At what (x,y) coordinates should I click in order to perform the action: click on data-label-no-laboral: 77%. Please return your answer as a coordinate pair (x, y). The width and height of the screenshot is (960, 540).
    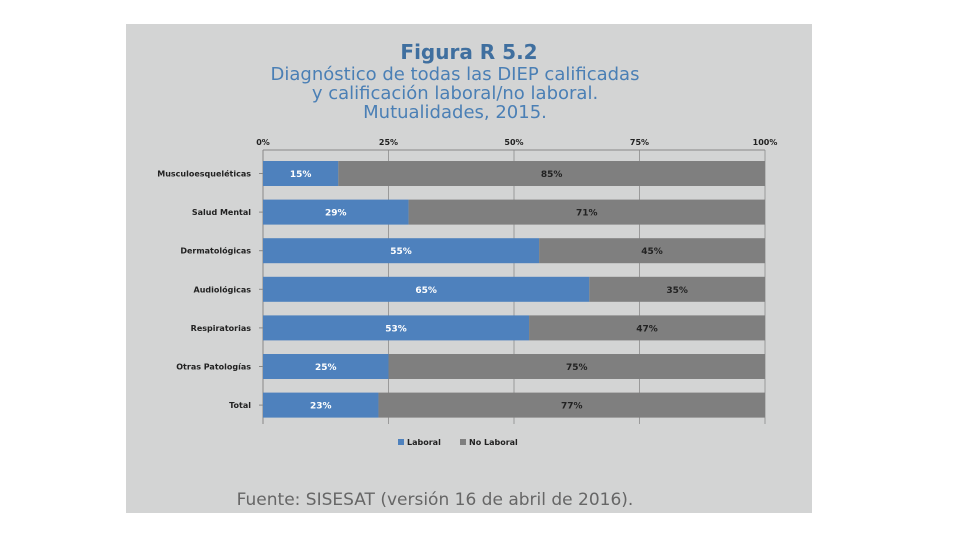
    Looking at the image, I should click on (572, 407).